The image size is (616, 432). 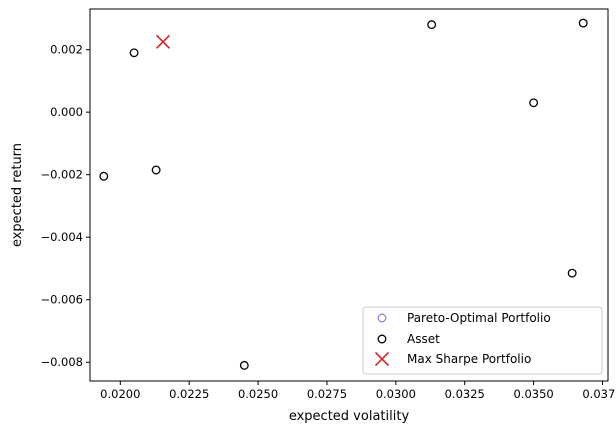 What do you see at coordinates (258, 394) in the screenshot?
I see `x-tick-label: 0.0250` at bounding box center [258, 394].